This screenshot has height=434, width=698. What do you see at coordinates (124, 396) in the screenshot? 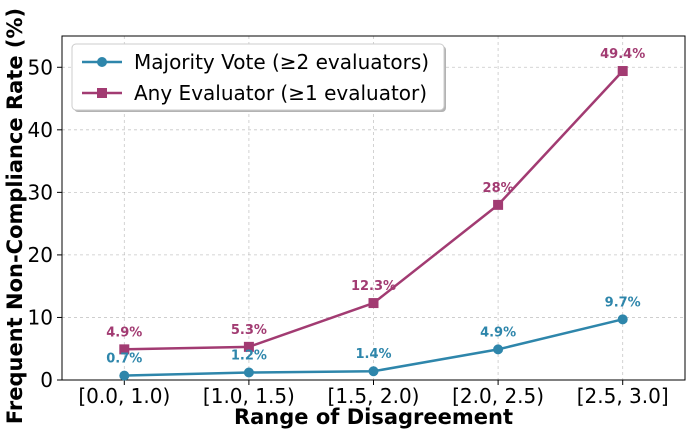
I see `x-tick-label: [0.0, 1.0)` at bounding box center [124, 396].